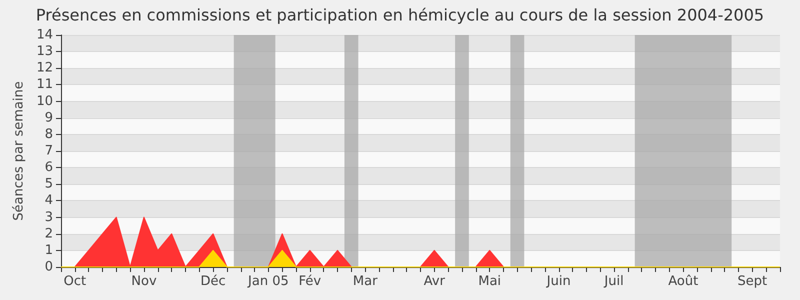 This screenshot has width=800, height=300. What do you see at coordinates (753, 281) in the screenshot?
I see `x-tick-label: Sept` at bounding box center [753, 281].